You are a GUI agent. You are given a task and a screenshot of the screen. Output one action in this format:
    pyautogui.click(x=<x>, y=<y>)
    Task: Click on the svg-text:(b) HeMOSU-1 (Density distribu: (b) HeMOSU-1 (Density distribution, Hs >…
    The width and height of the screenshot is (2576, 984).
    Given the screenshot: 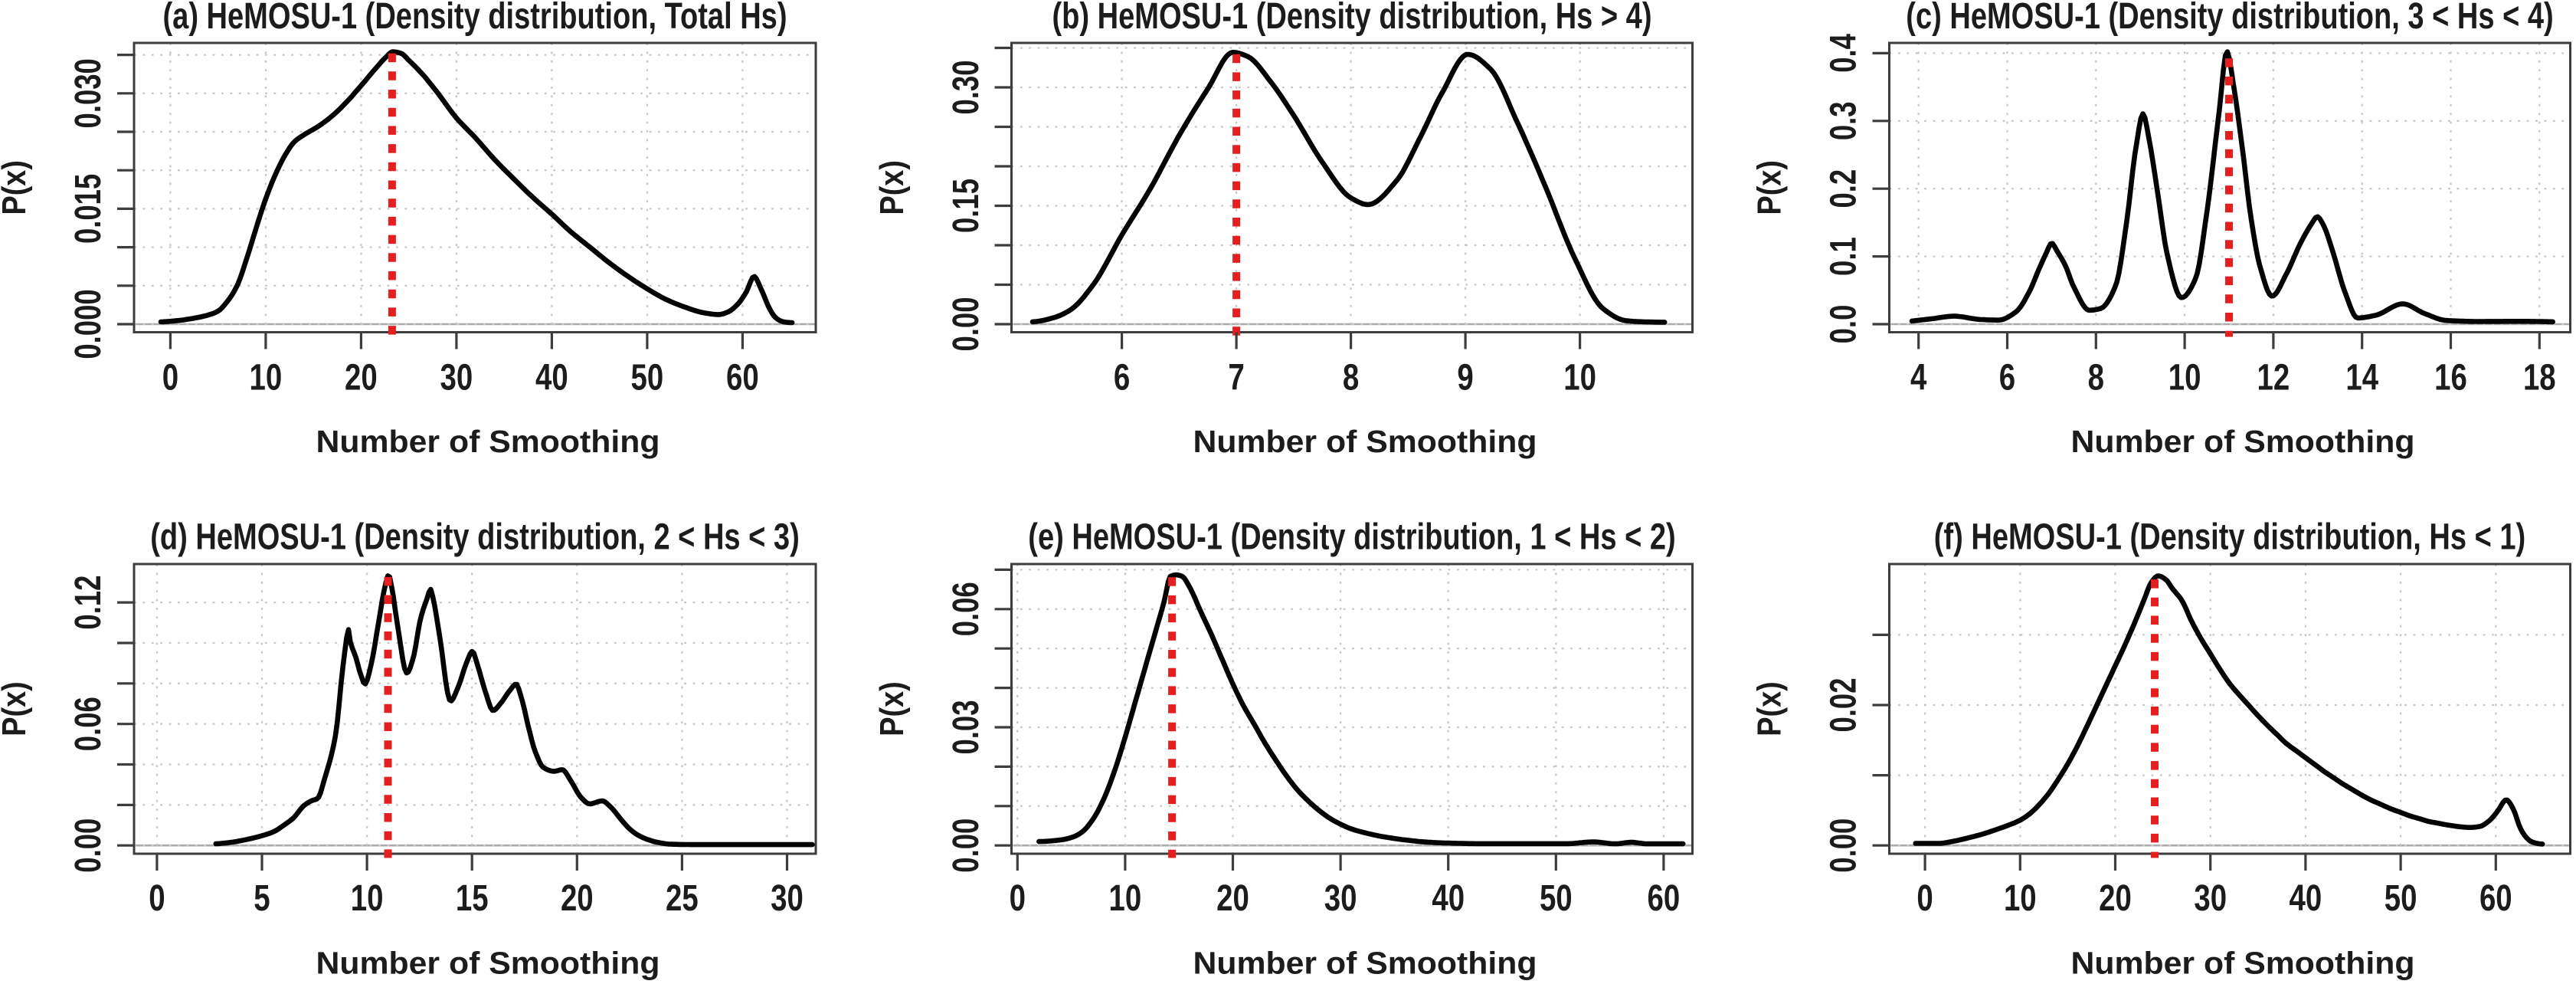 What is the action you would take?
    pyautogui.click(x=1352, y=18)
    